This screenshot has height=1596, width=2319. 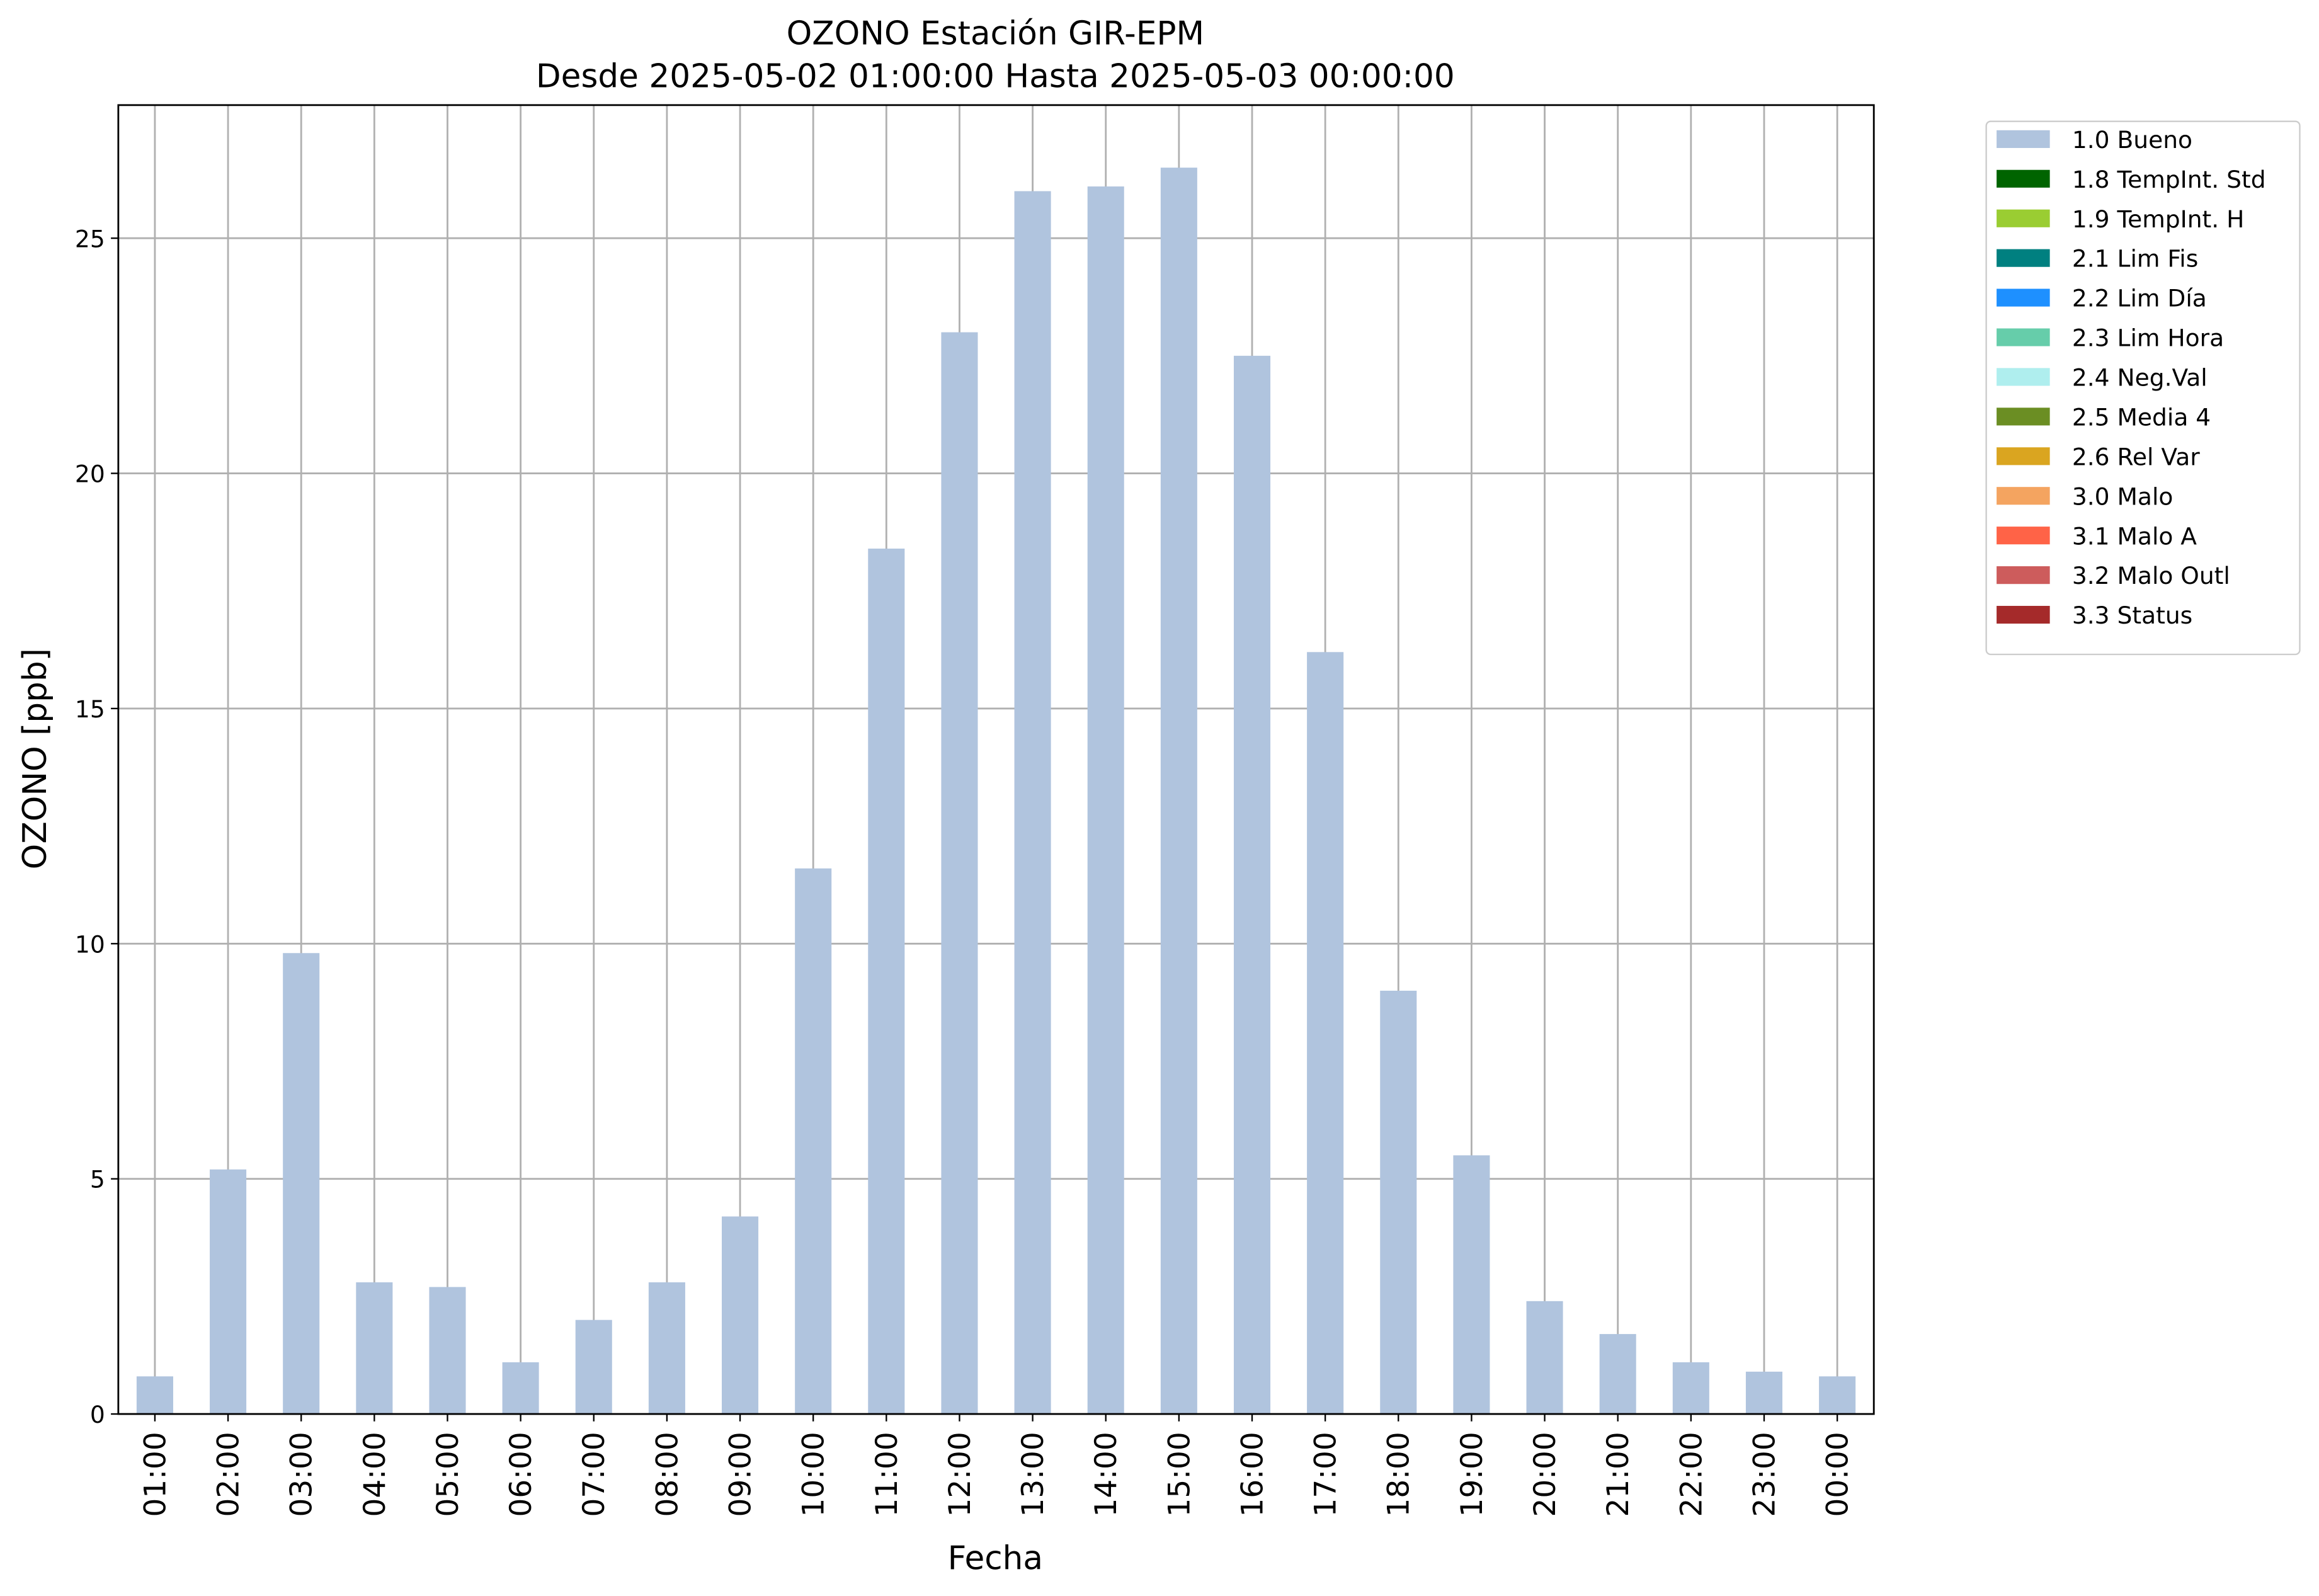 What do you see at coordinates (35, 758) in the screenshot?
I see `y-axis-label: OZONO [ppb]` at bounding box center [35, 758].